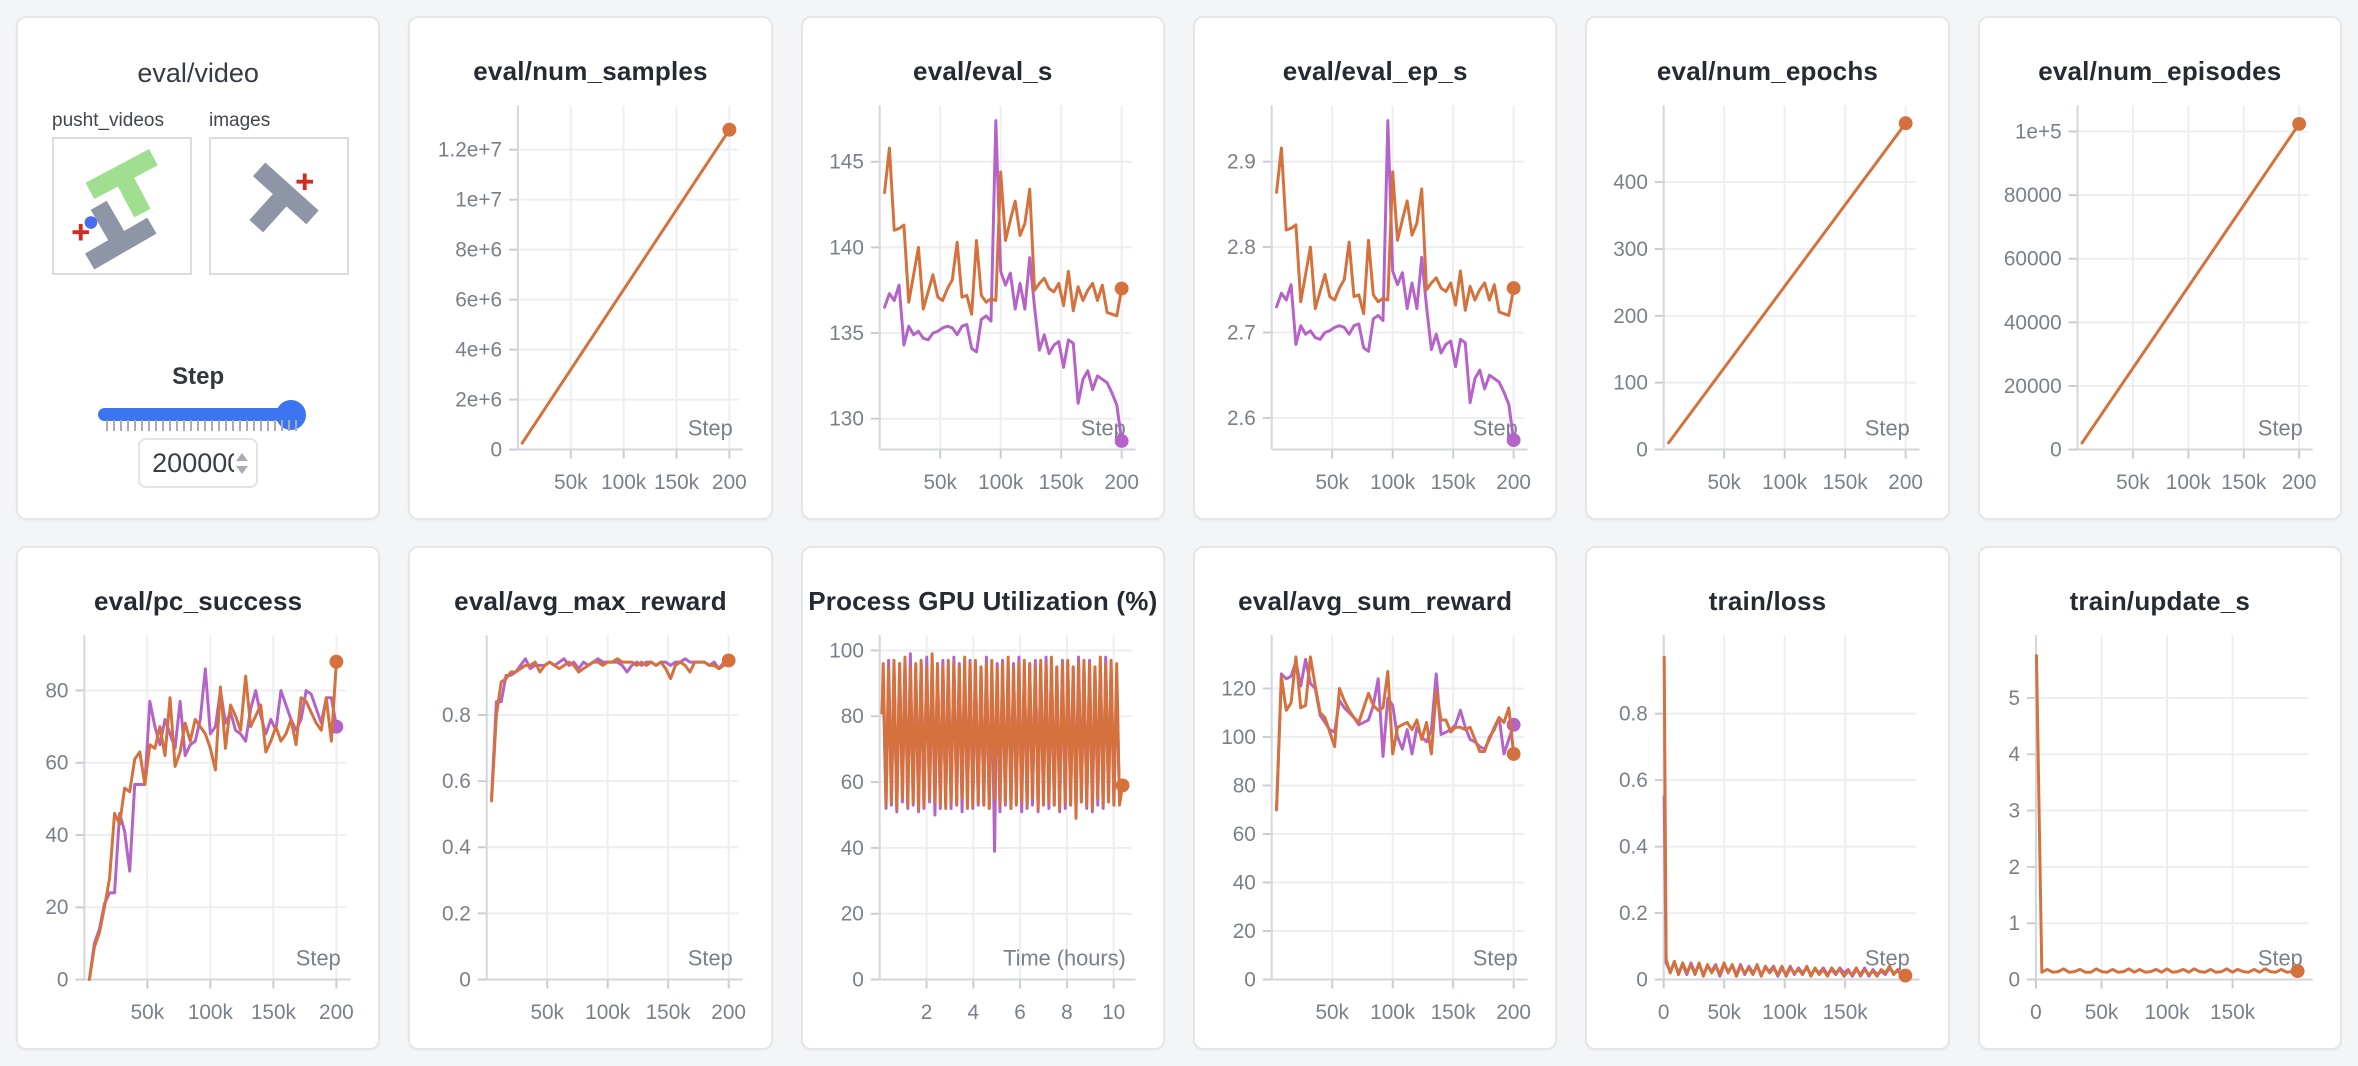  I want to click on svg-text: 0.2, so click(1633, 913).